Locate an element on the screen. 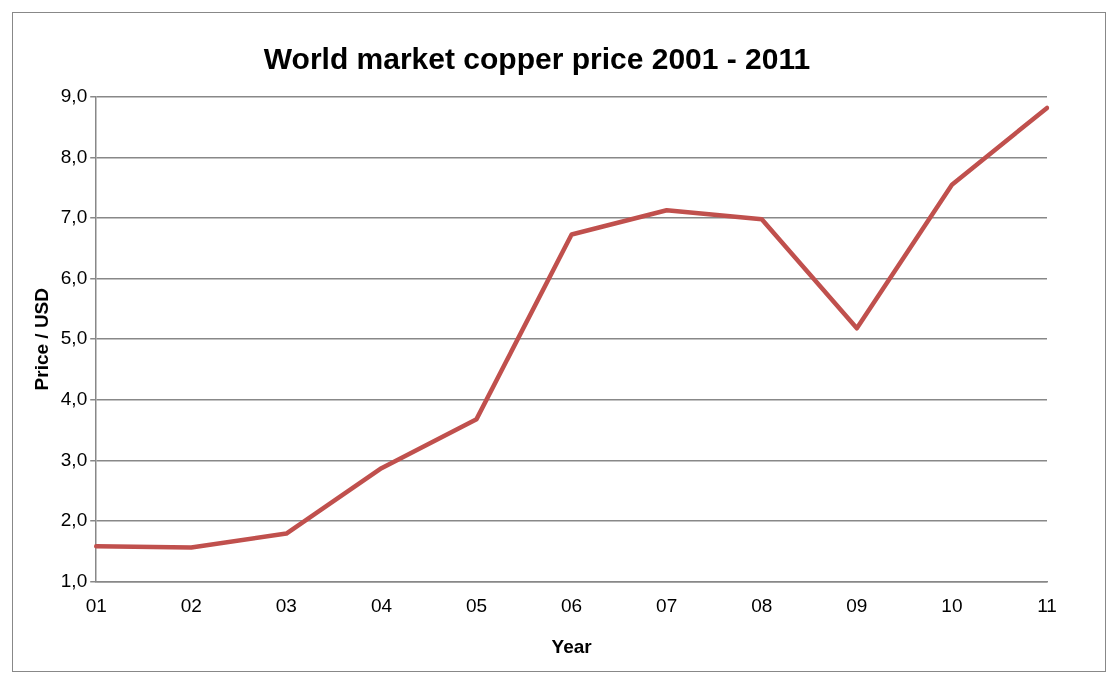 The height and width of the screenshot is (673, 1109). x-tick-label: 08 is located at coordinates (762, 606).